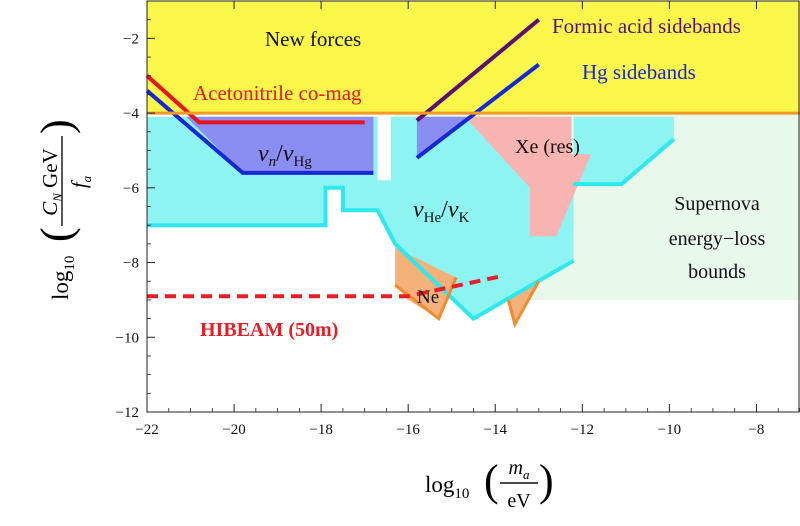 This screenshot has width=800, height=526. Describe the element at coordinates (51, 182) in the screenshot. I see `svg-text: CN GeV` at that location.